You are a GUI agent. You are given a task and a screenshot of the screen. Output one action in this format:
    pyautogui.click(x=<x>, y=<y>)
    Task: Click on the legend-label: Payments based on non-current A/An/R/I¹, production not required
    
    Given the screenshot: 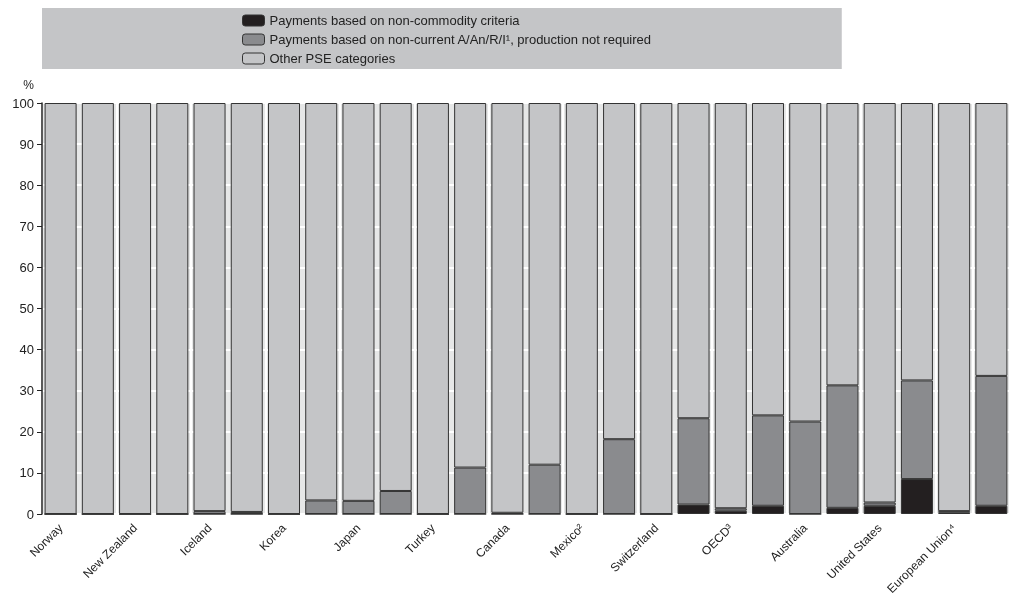 What is the action you would take?
    pyautogui.click(x=460, y=39)
    